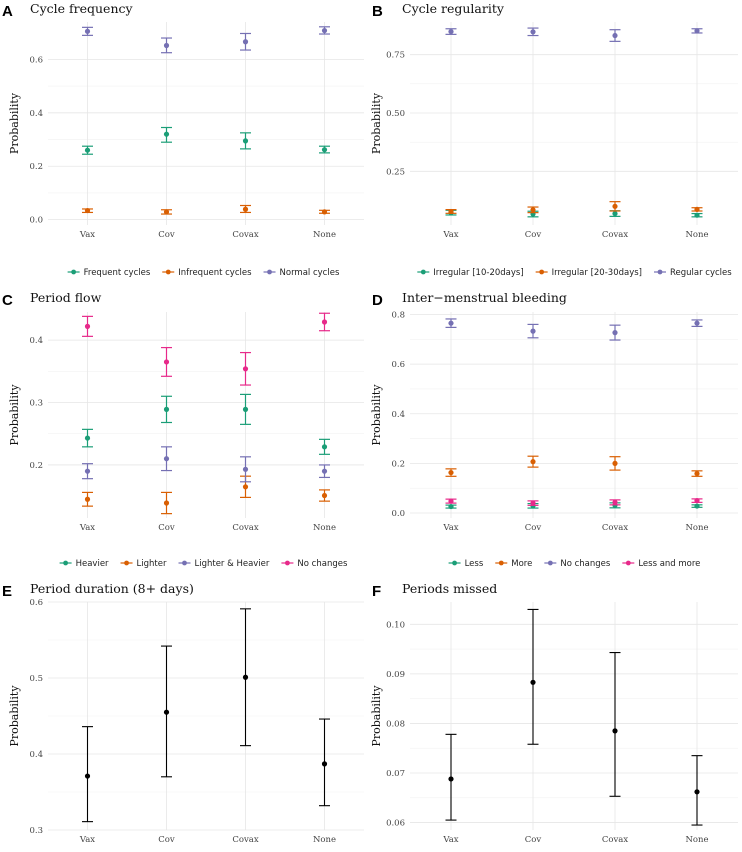 This screenshot has width=742, height=852. What do you see at coordinates (81, 8) in the screenshot?
I see `panel-title: Cycle frequency` at bounding box center [81, 8].